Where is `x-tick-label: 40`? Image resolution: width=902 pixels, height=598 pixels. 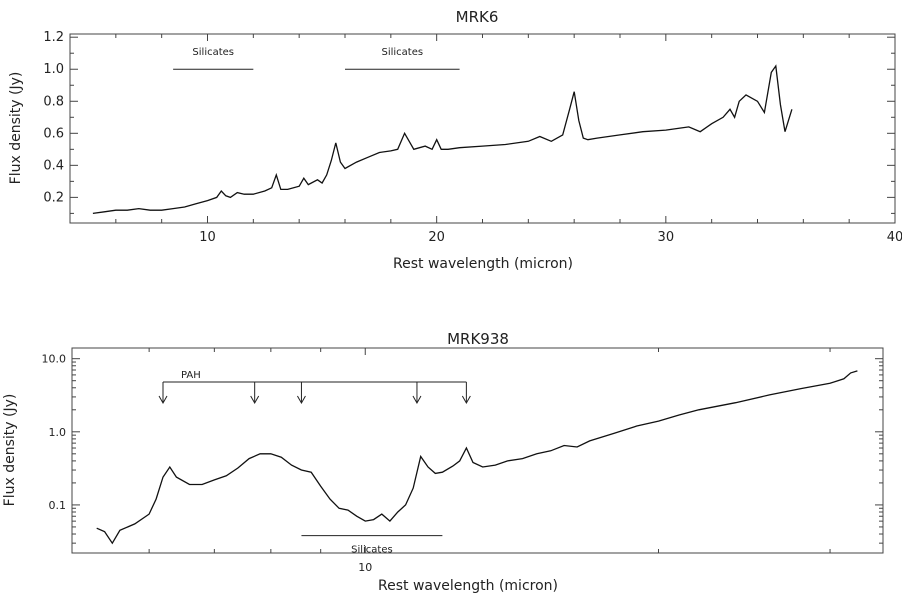 x-tick-label: 40 is located at coordinates (894, 237).